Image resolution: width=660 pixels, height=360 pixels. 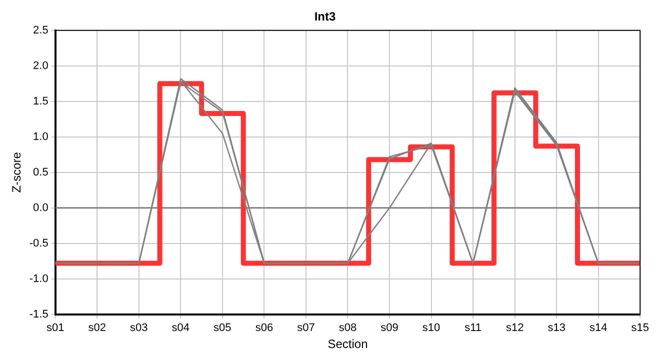 I want to click on y-tick-label: 1.0, so click(x=40, y=136).